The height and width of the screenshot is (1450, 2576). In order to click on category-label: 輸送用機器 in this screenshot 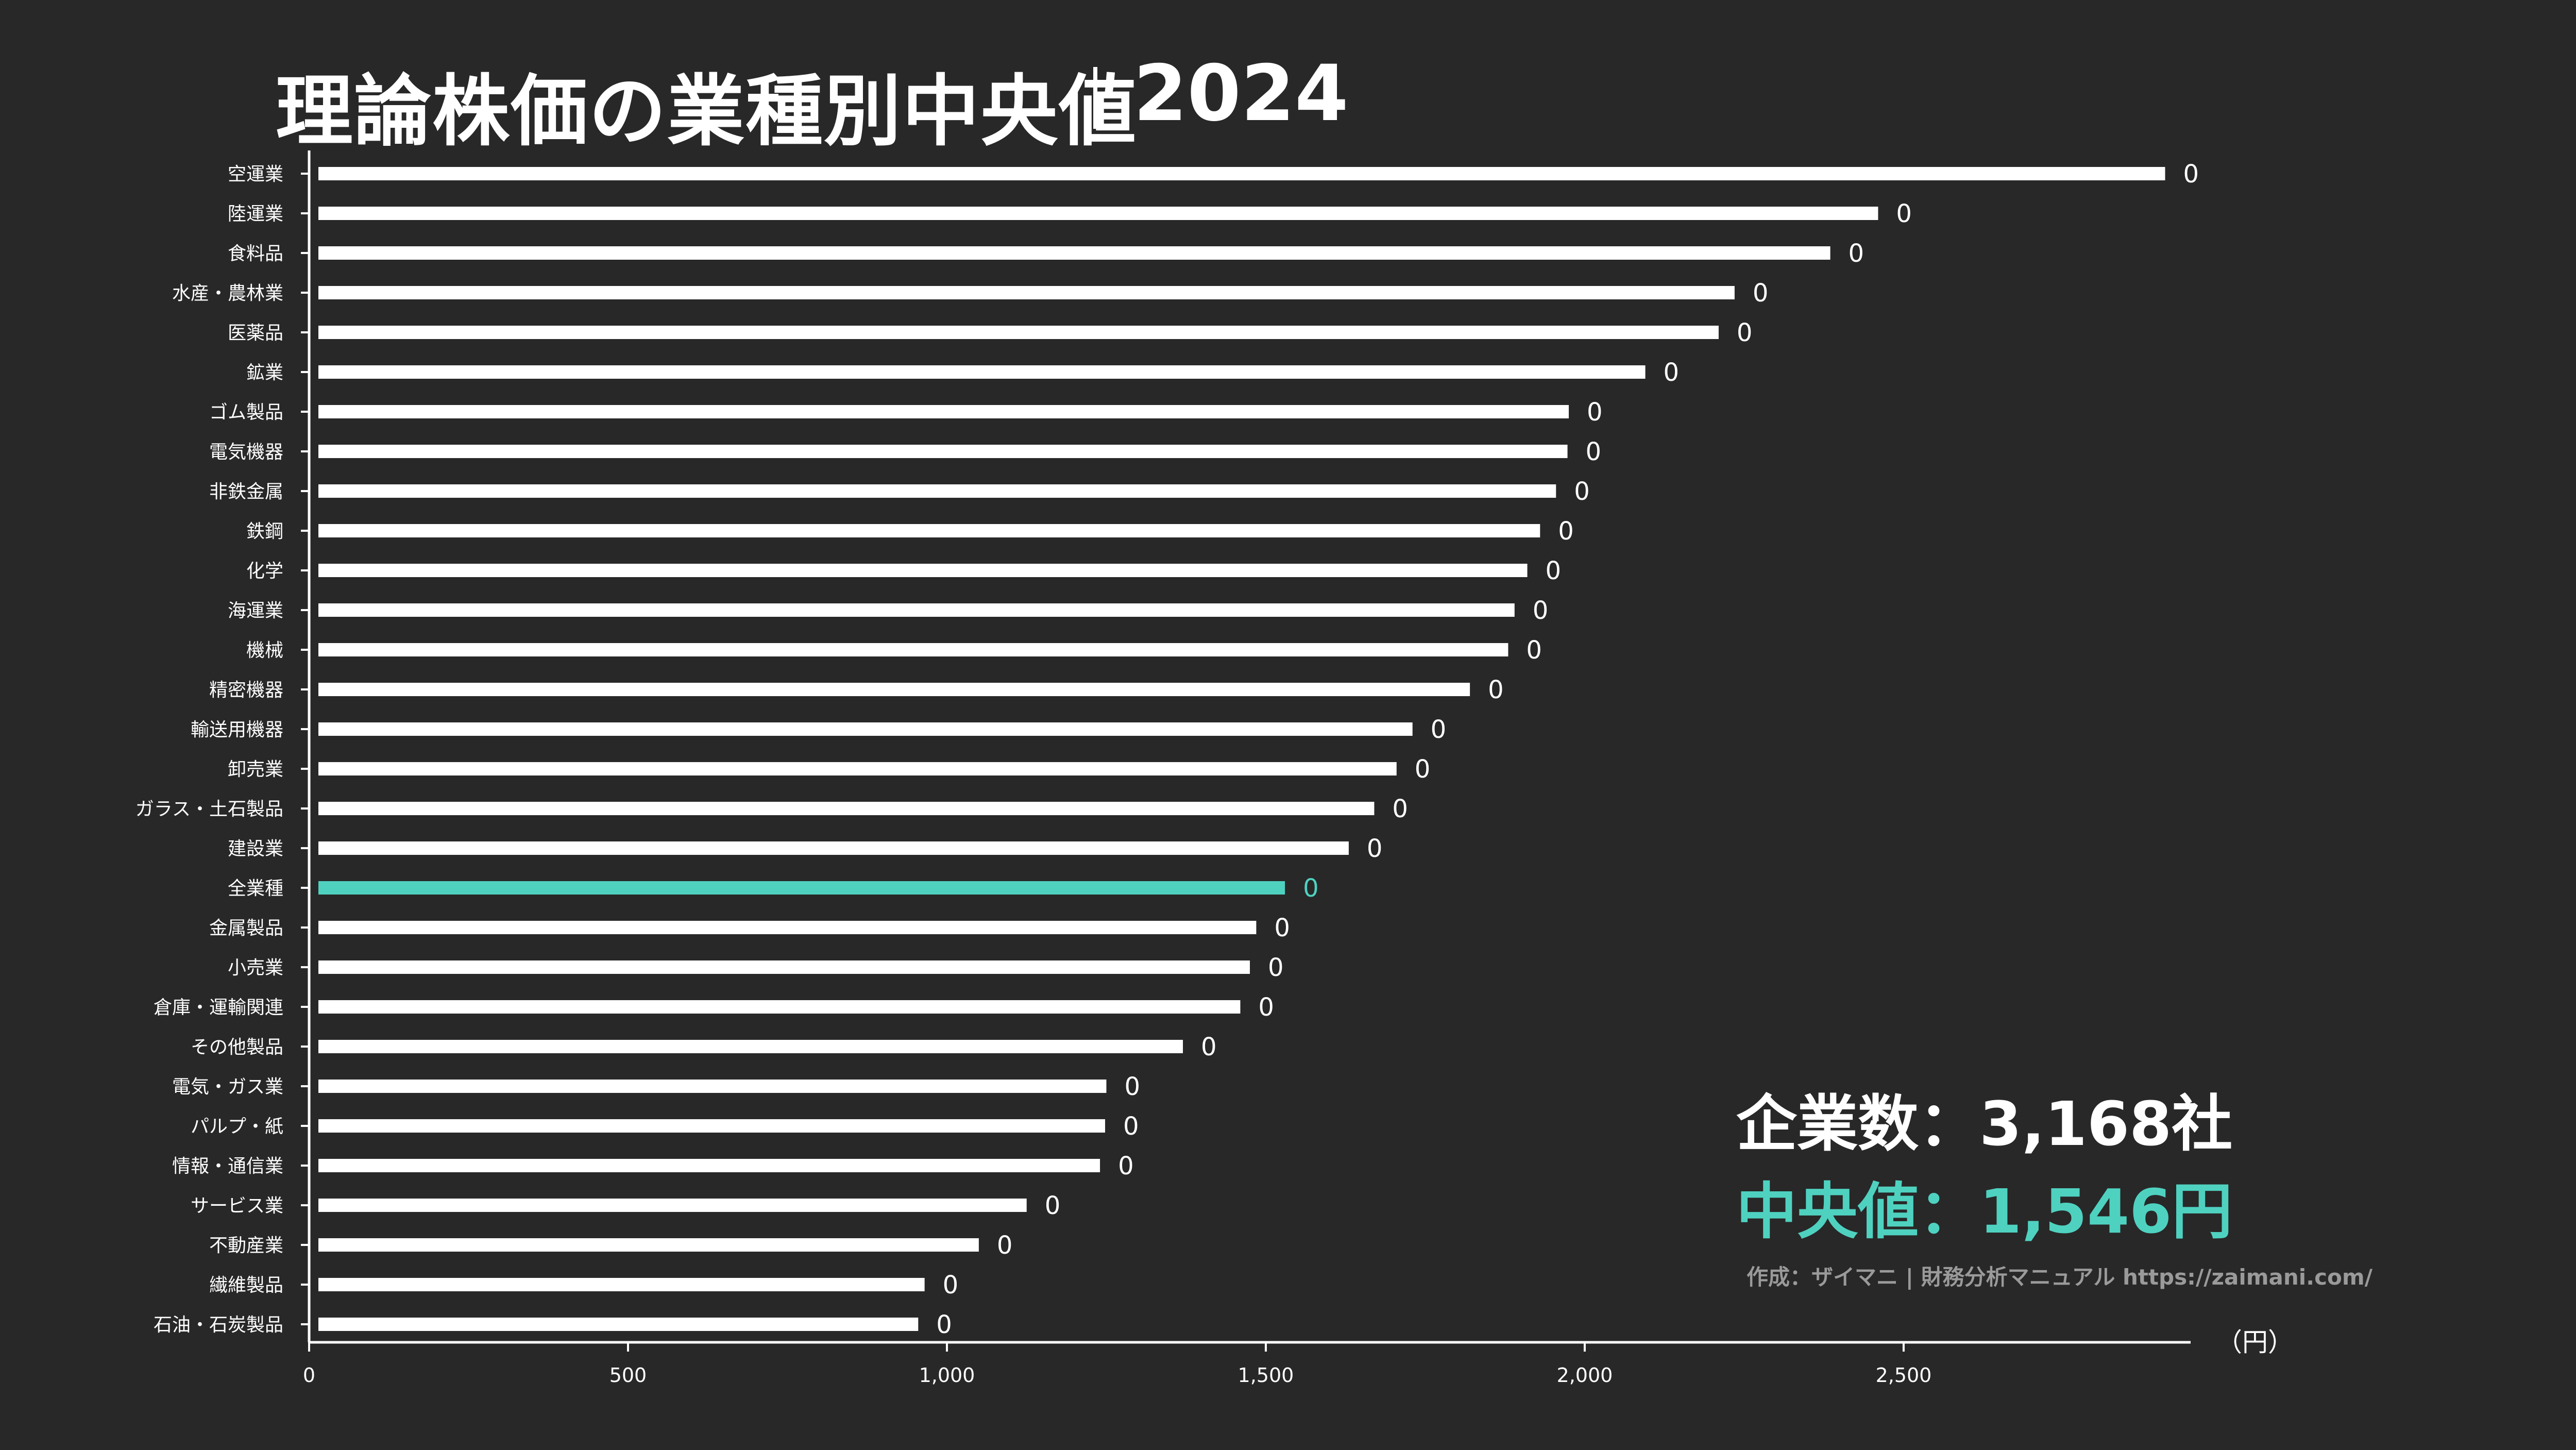, I will do `click(237, 729)`.